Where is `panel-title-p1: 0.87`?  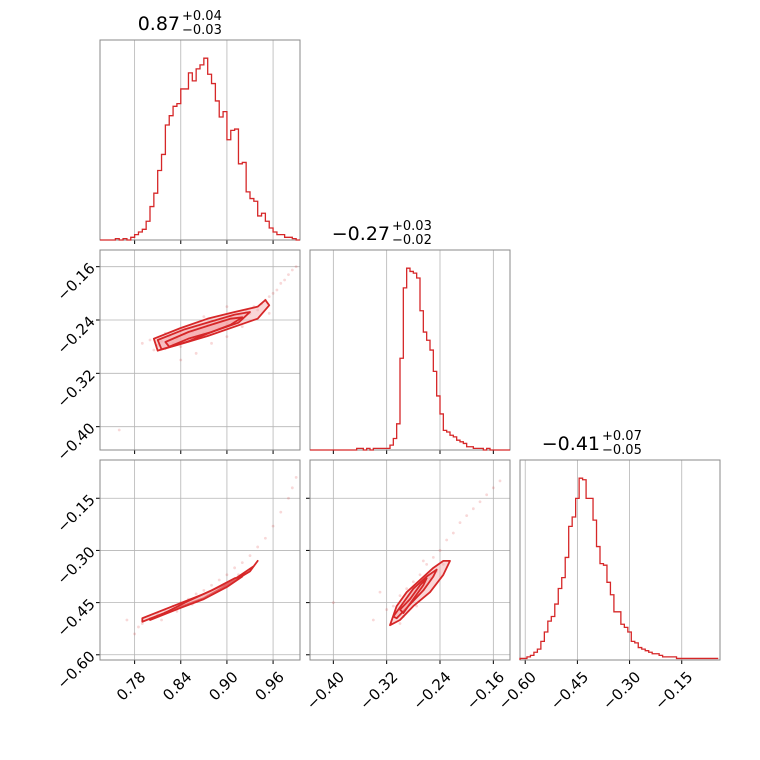
panel-title-p1: 0.87 is located at coordinates (159, 24).